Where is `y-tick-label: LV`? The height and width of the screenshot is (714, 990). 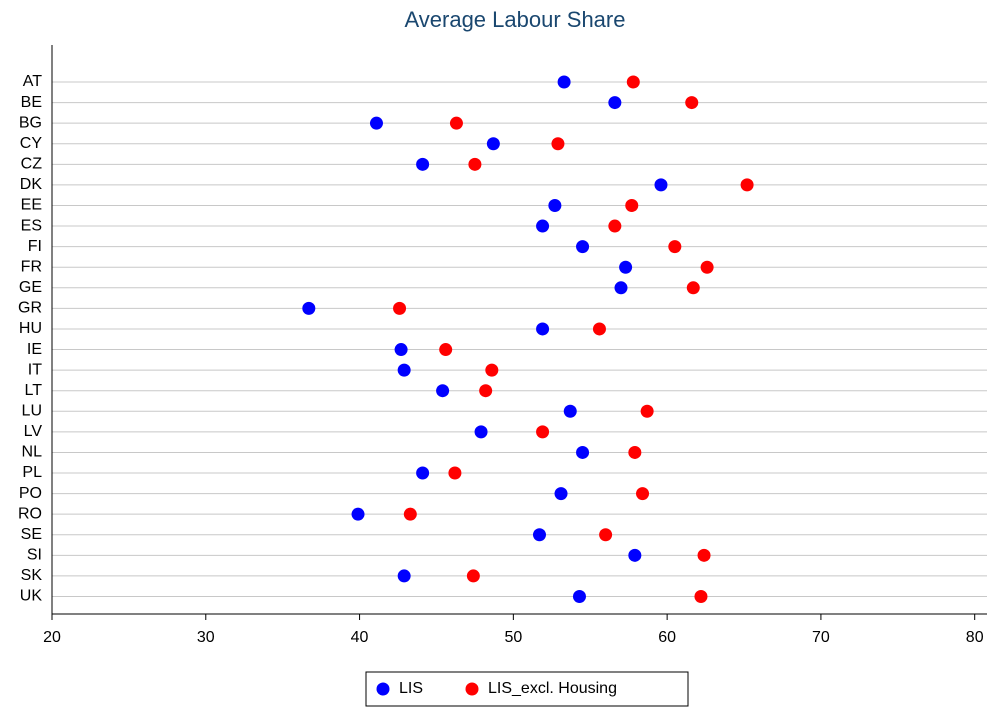 y-tick-label: LV is located at coordinates (33, 431).